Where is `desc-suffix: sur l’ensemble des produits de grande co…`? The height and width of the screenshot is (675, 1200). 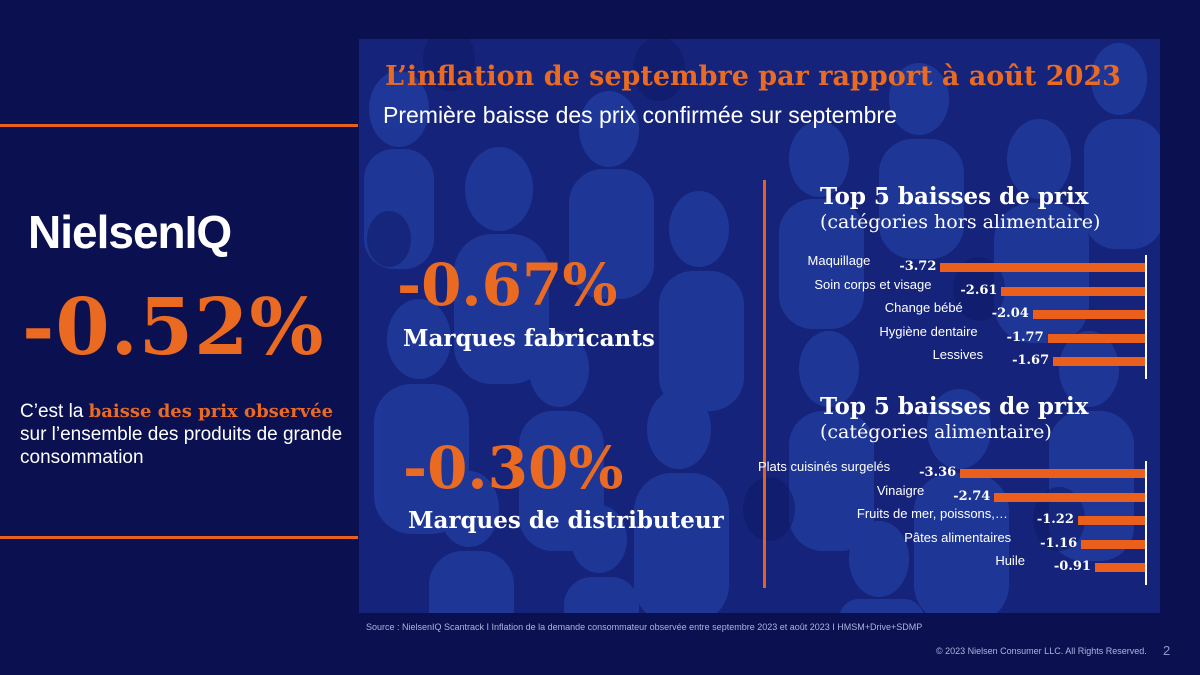
desc-suffix: sur l’ensemble des produits de grande co… is located at coordinates (181, 446).